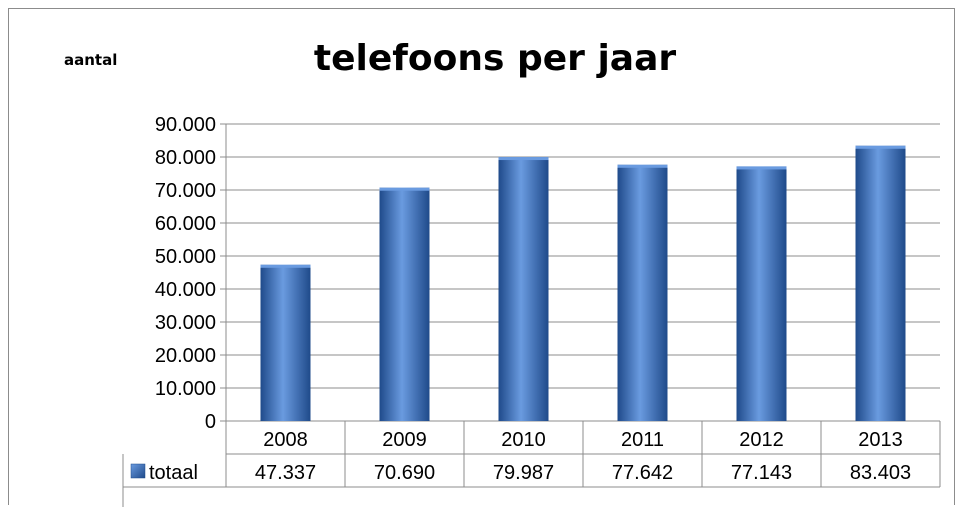 This screenshot has height=507, width=957. I want to click on y-tick-label: 20.000, so click(185, 356).